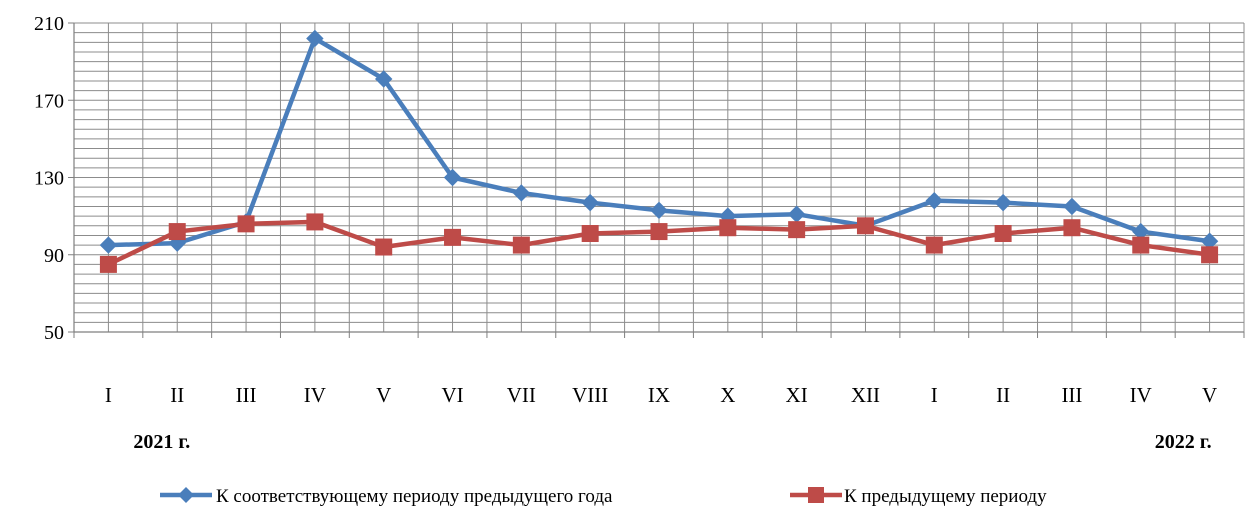 This screenshot has width=1245, height=515. Describe the element at coordinates (727, 395) in the screenshot. I see `x-tick-label: X` at that location.